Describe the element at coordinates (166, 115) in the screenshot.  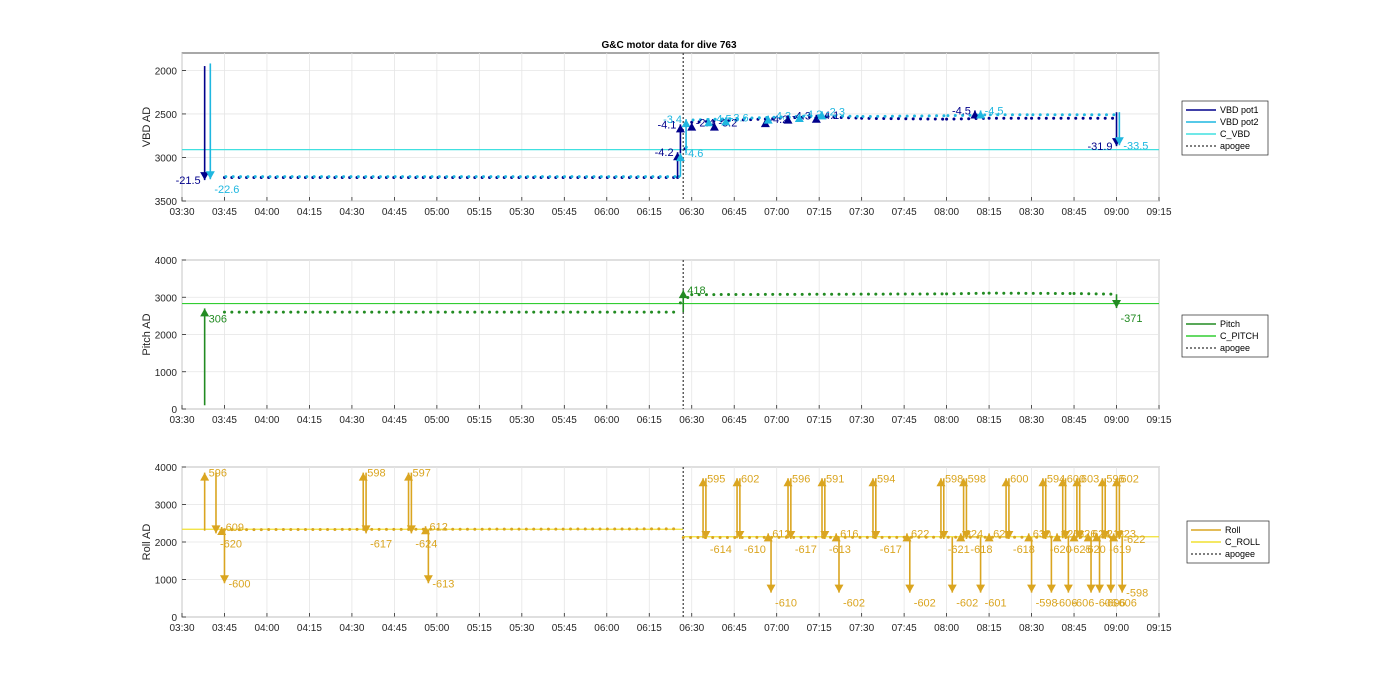
I see `y-tick-label: 2500` at that location.